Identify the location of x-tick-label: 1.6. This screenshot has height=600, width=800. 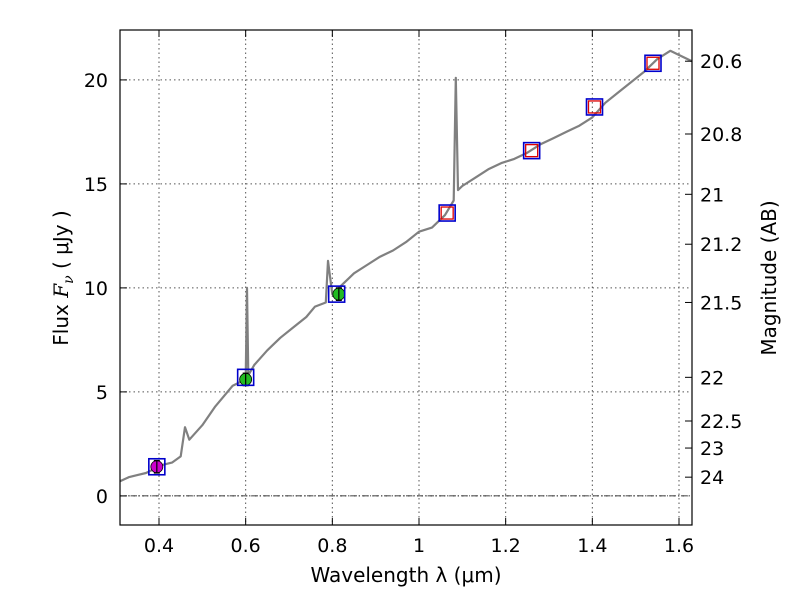
(679, 546).